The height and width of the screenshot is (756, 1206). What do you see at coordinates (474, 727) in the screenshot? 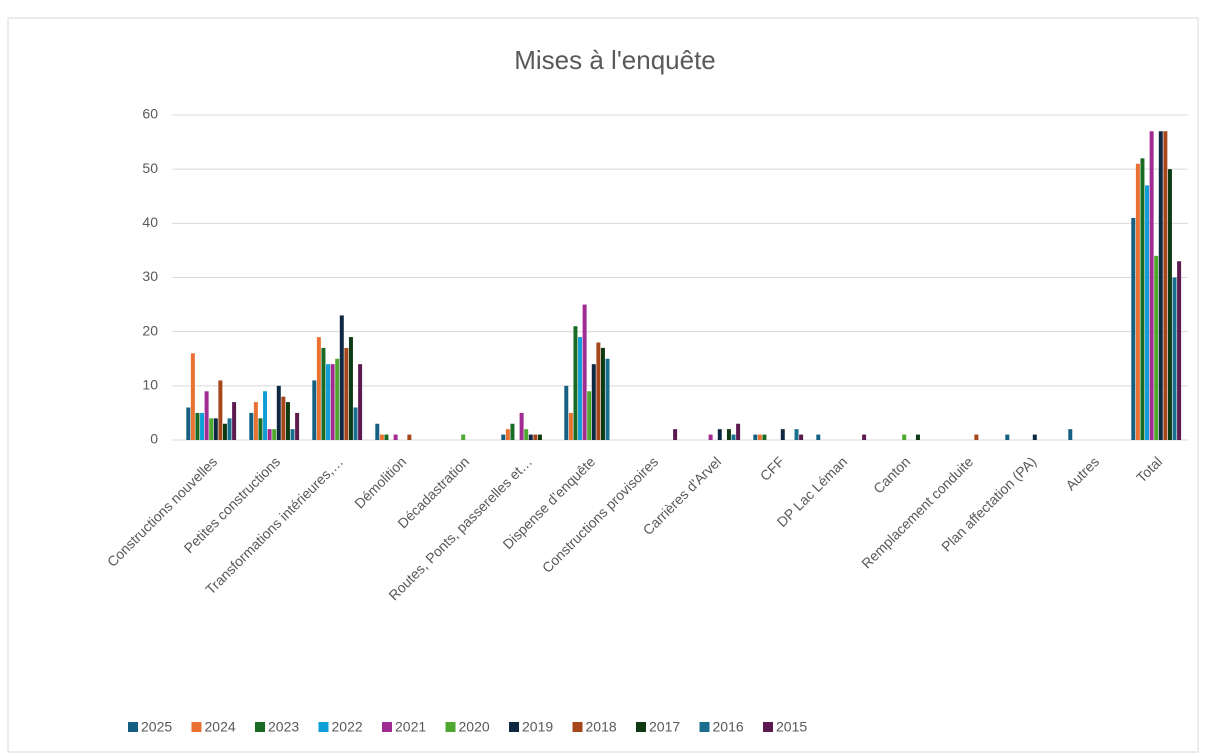
I see `legend-label: 2020` at bounding box center [474, 727].